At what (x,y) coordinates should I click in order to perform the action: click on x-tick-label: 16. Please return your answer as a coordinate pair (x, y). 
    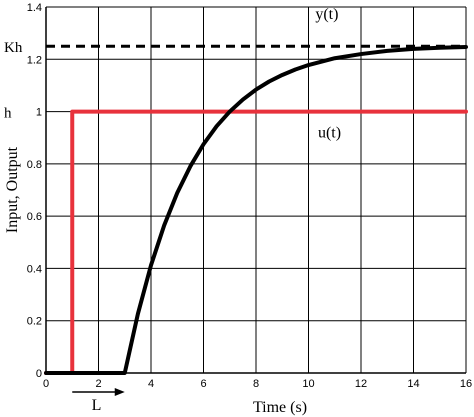
    Looking at the image, I should click on (466, 384).